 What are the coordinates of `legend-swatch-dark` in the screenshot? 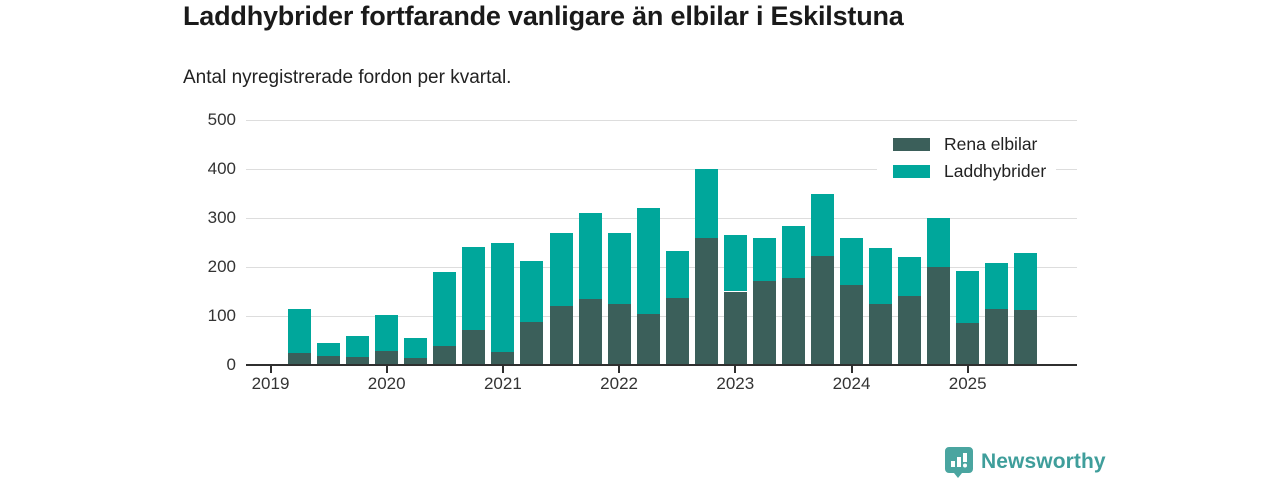 It's located at (911, 144).